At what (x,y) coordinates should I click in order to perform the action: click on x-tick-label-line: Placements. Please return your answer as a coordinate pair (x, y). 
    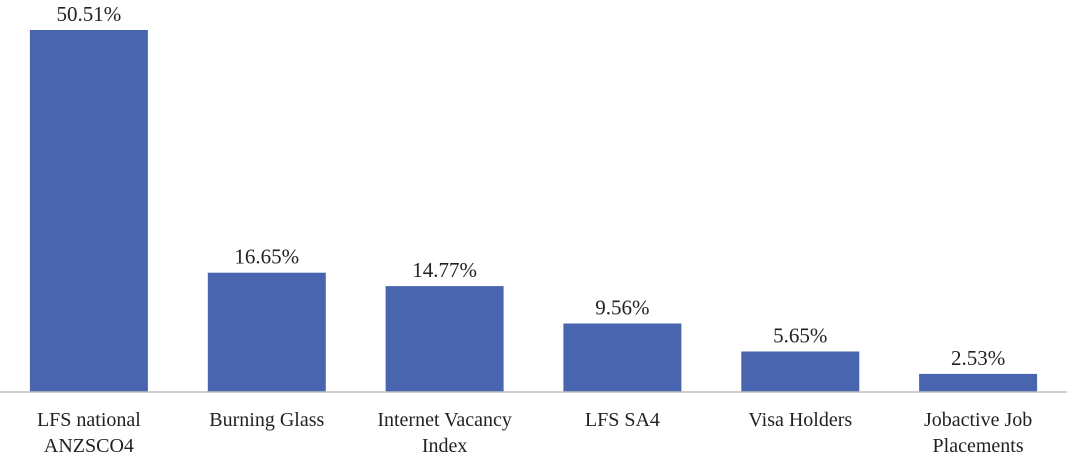
    Looking at the image, I should click on (978, 444).